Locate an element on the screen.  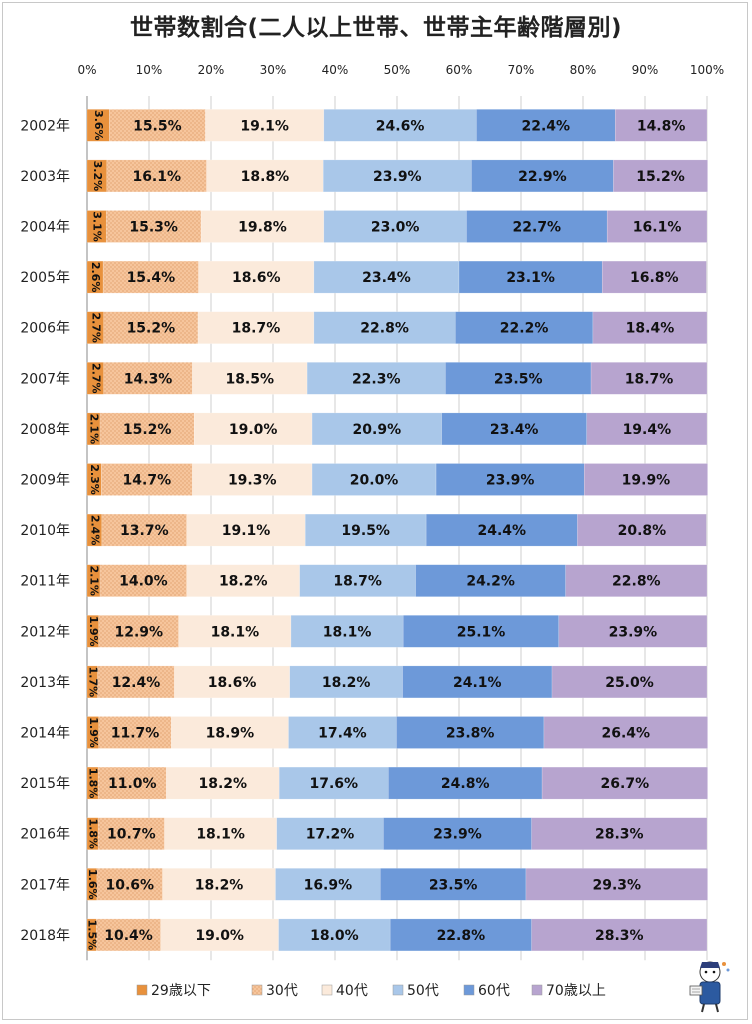
data-label: 16.9% is located at coordinates (328, 885).